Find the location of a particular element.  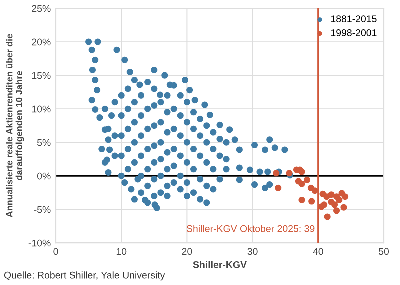

x-axis-title: Shiller-KGV is located at coordinates (220, 264).